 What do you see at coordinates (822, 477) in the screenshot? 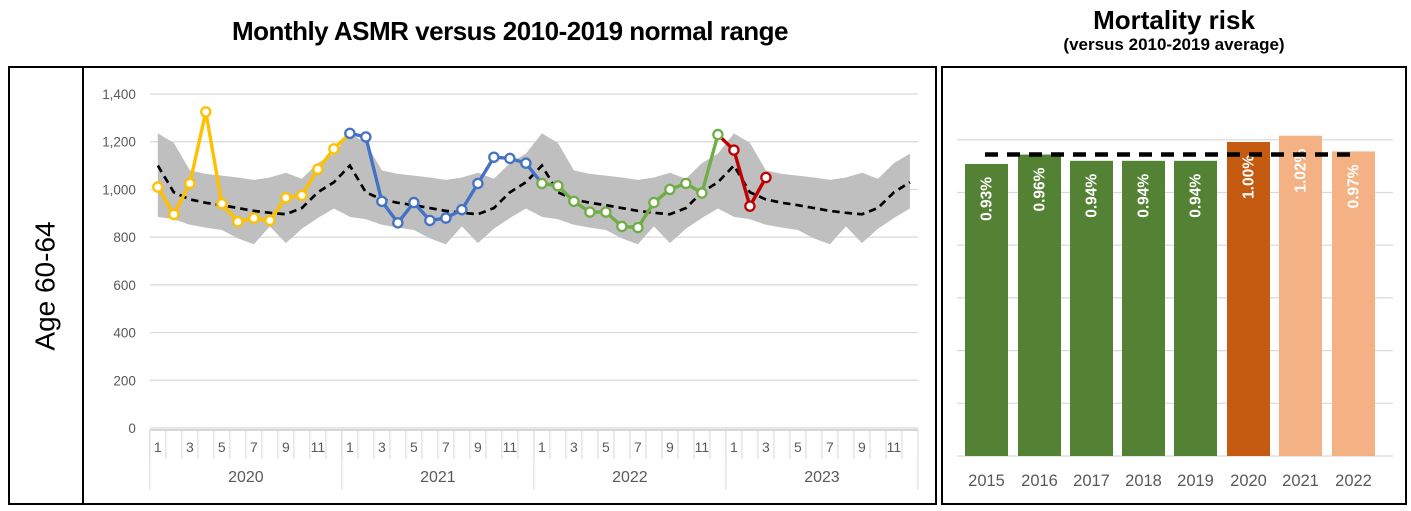
I see `svg-text: 2023` at bounding box center [822, 477].